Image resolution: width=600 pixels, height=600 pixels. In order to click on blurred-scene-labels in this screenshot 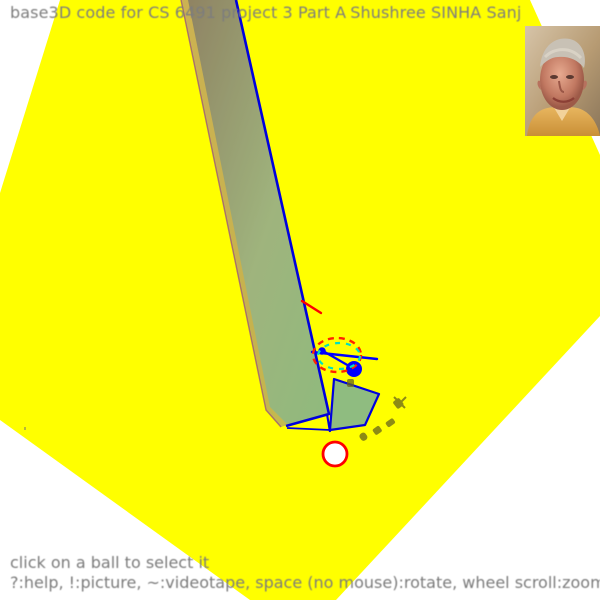, I will do `click(377, 410)`.